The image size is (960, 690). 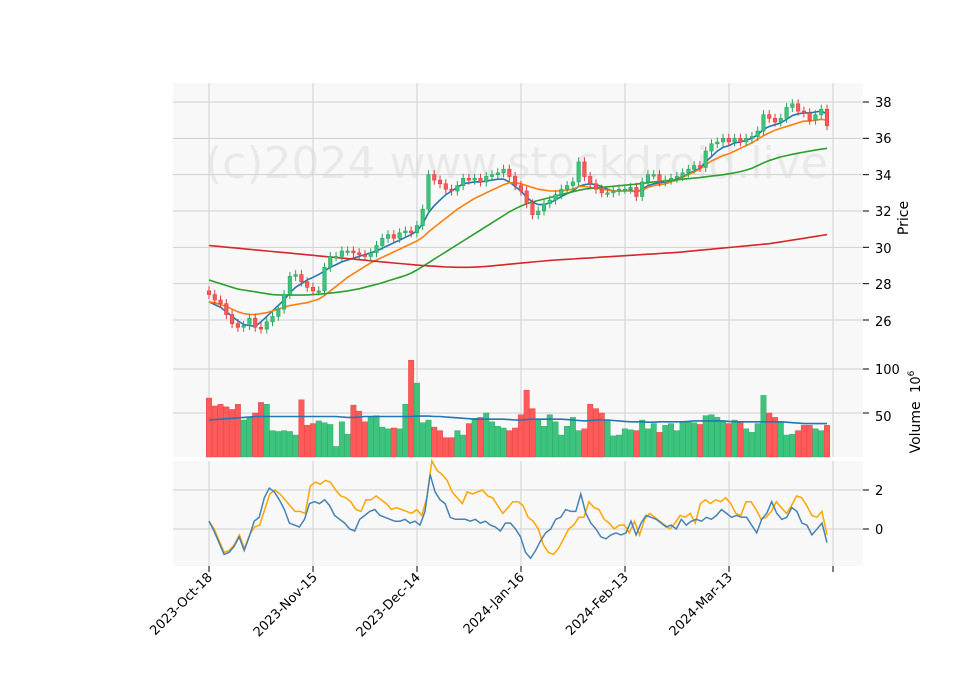 I want to click on price-tick-label: 36, so click(x=883, y=139).